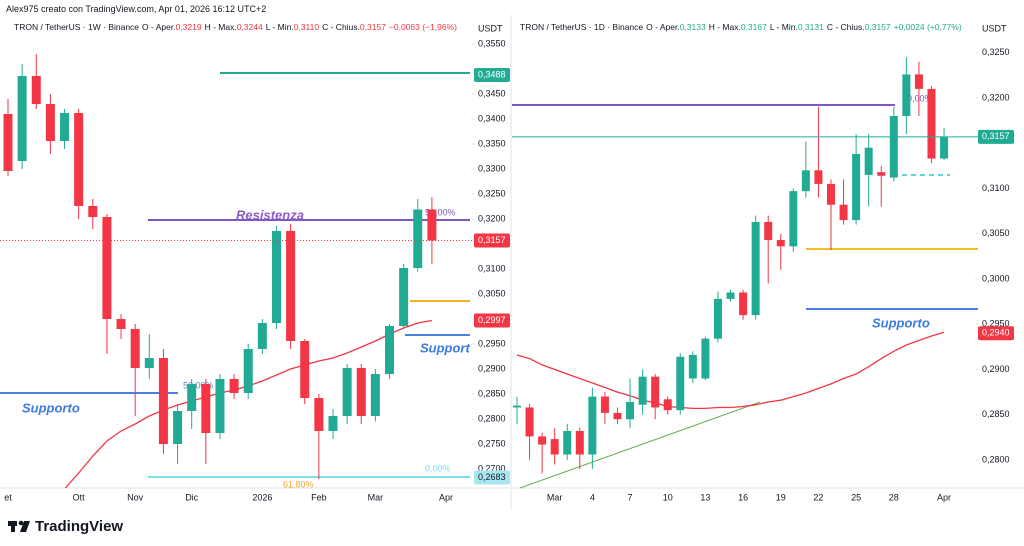 The image size is (1024, 546). What do you see at coordinates (901, 322) in the screenshot?
I see `annotation: Supporto` at bounding box center [901, 322].